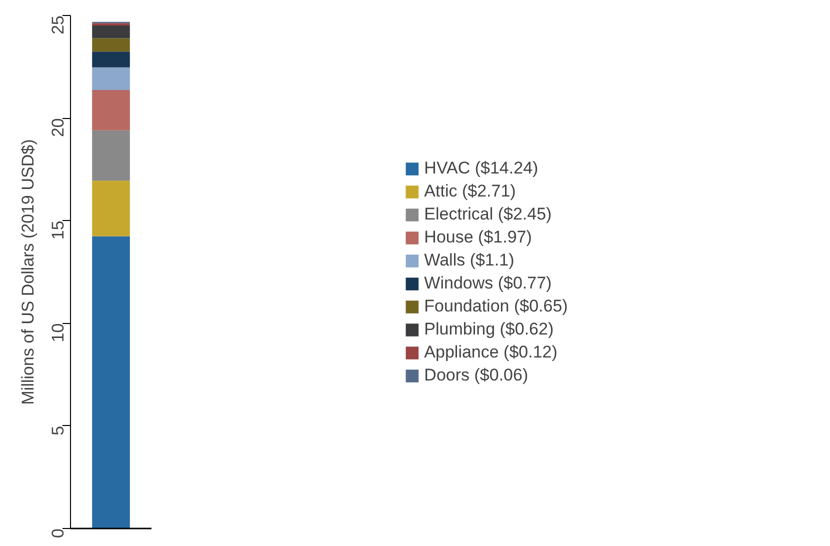  I want to click on legend-label: Plumbing ($0.62), so click(489, 329).